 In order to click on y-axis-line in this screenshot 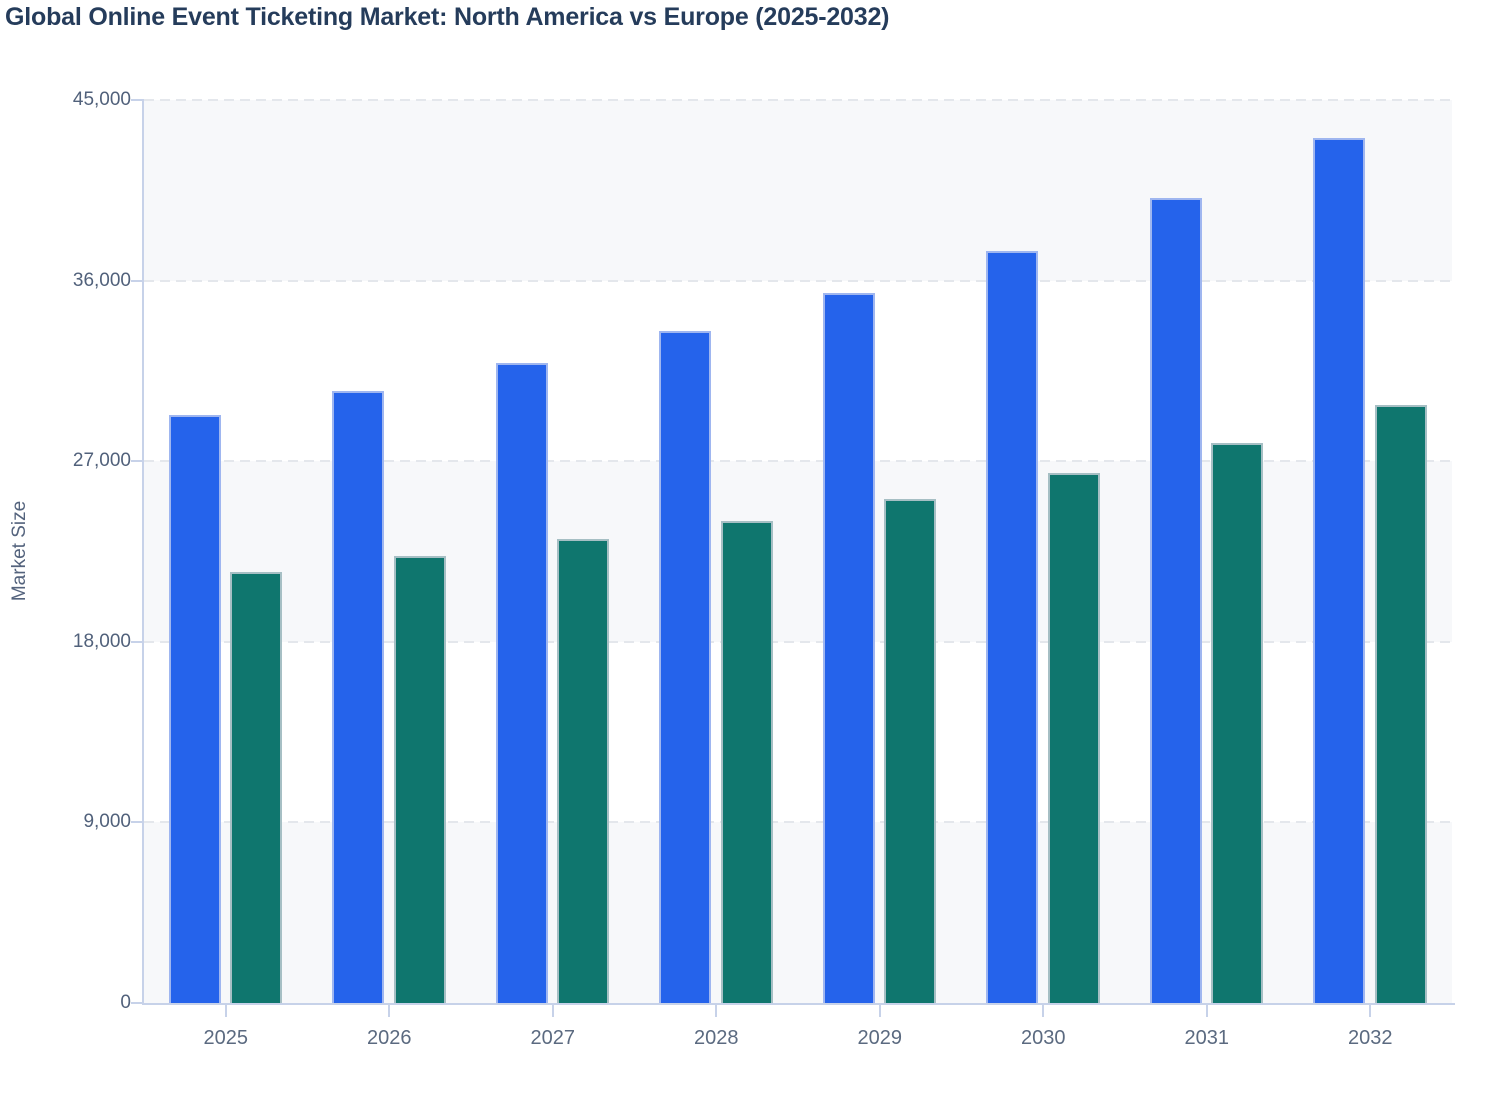, I will do `click(143, 552)`.